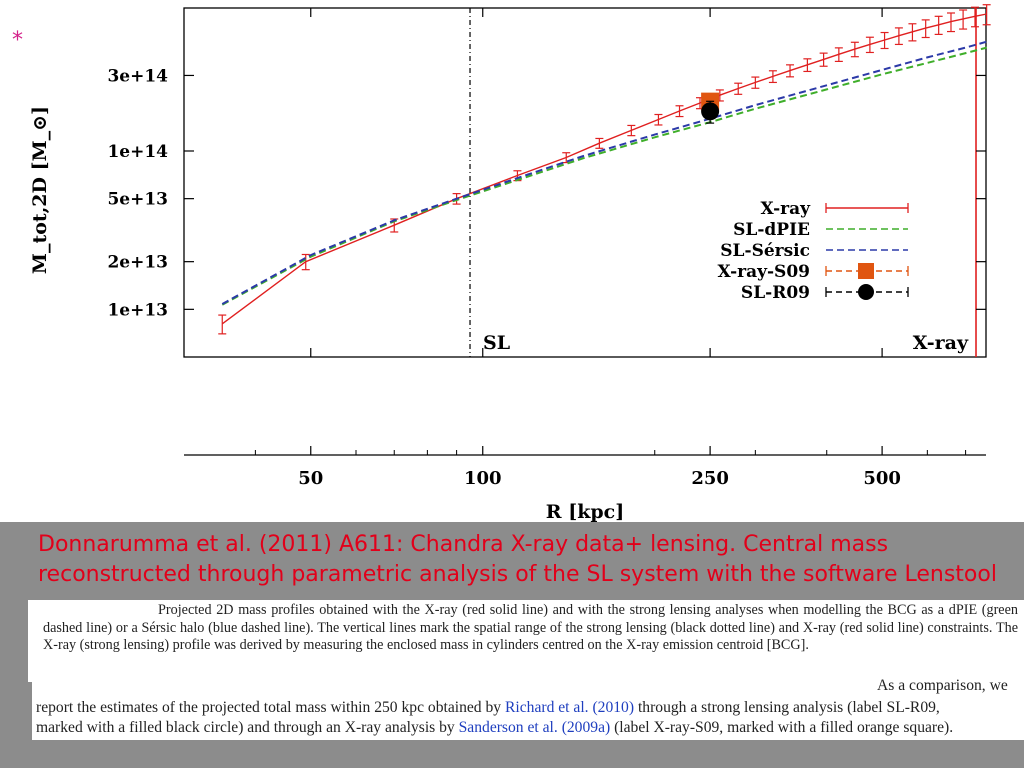 The image size is (1024, 768). Describe the element at coordinates (483, 478) in the screenshot. I see `x-tick-label: 100` at that location.